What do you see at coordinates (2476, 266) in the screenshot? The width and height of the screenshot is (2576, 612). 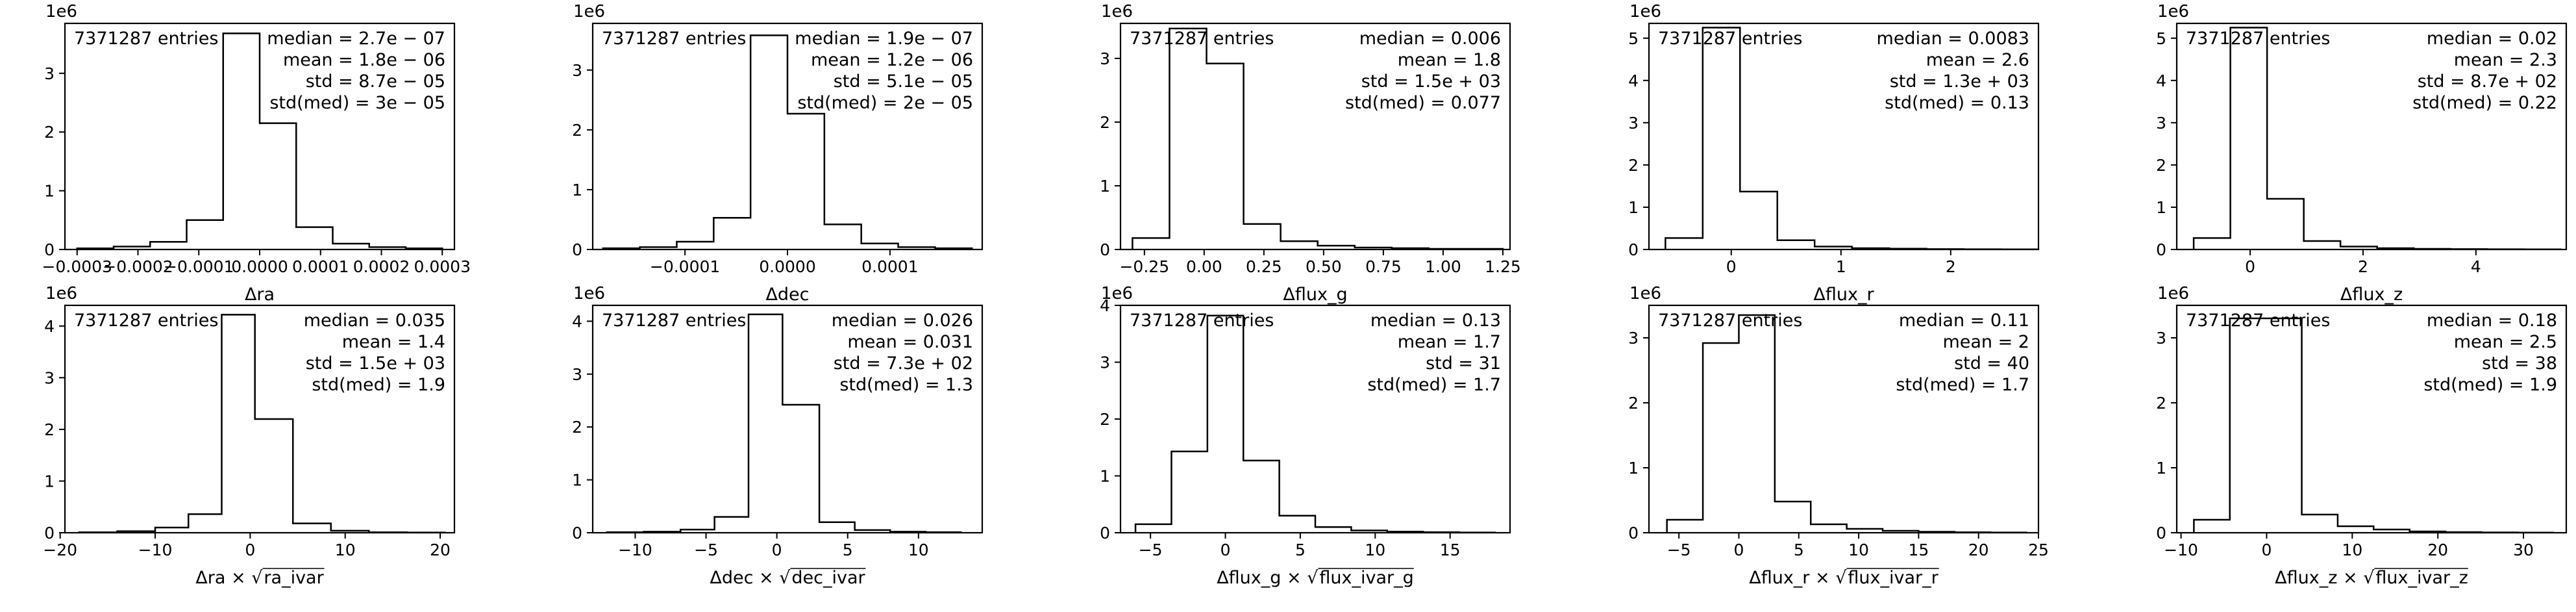 I see `x-tick-label: 4` at bounding box center [2476, 266].